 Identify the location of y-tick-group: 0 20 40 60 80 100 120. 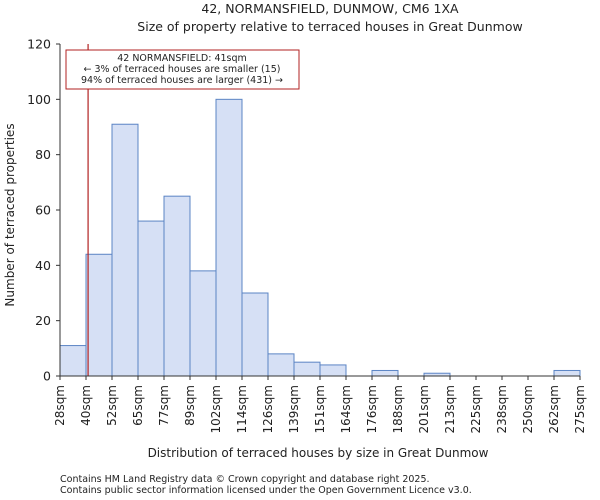
(43, 210).